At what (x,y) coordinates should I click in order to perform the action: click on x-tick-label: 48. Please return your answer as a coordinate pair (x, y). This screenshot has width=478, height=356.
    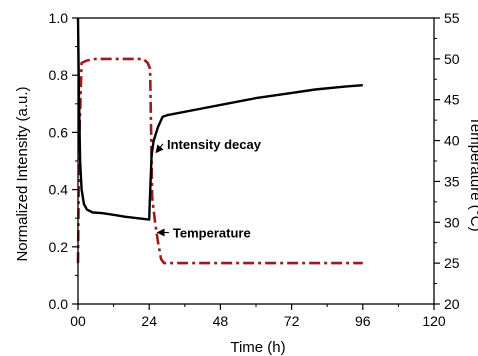
    Looking at the image, I should click on (221, 321).